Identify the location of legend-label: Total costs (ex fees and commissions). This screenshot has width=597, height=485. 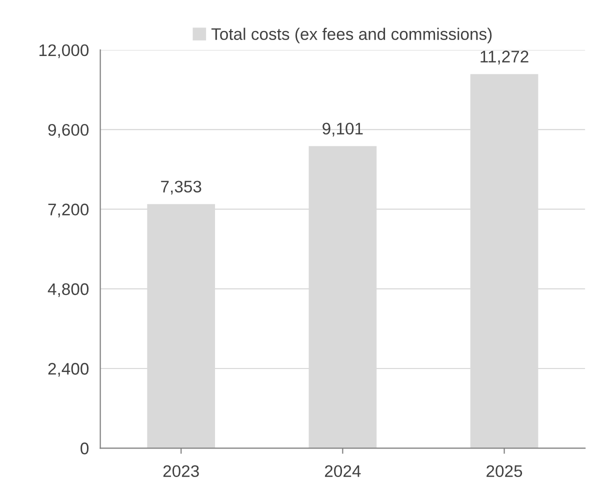
(351, 36).